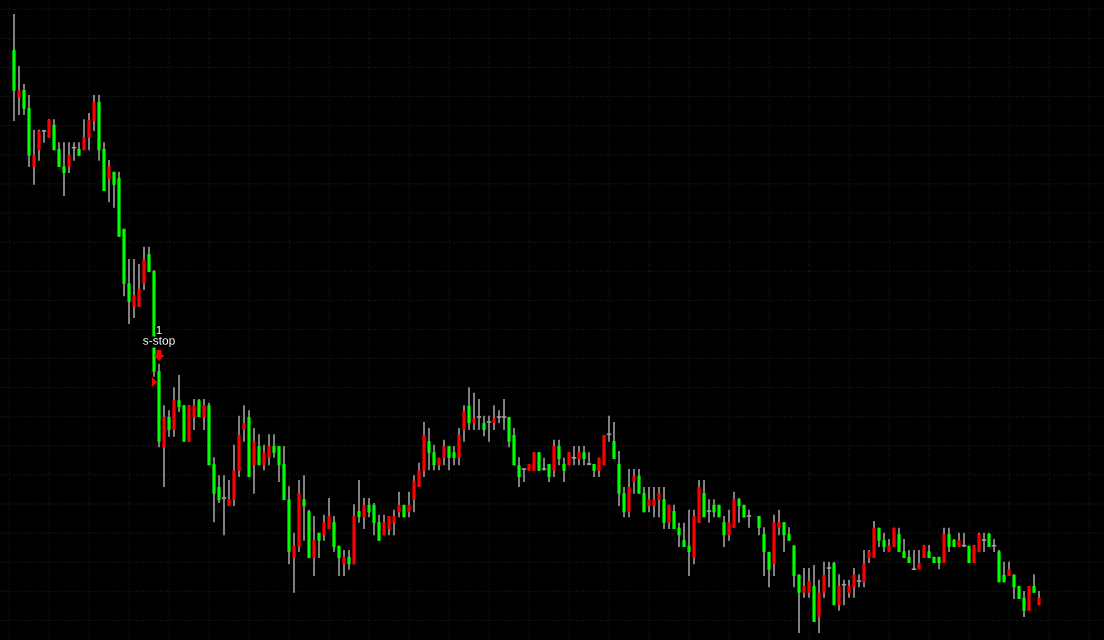 The height and width of the screenshot is (640, 1104). What do you see at coordinates (159, 330) in the screenshot?
I see `annotation: 1` at bounding box center [159, 330].